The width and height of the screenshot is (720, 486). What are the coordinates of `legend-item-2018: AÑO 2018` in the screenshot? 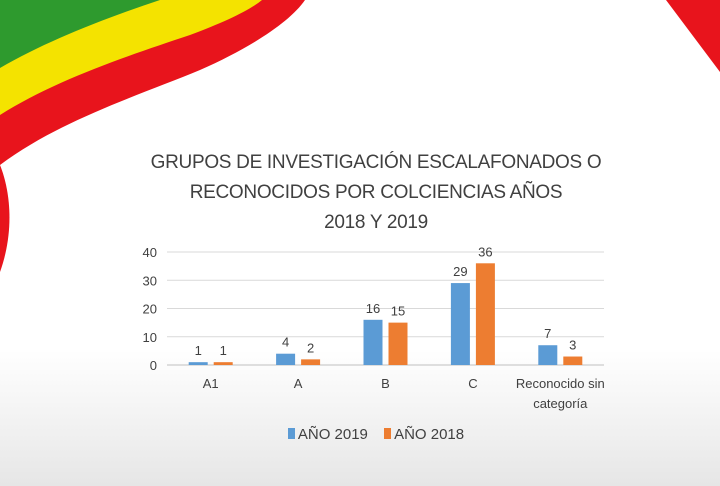 It's located at (424, 434).